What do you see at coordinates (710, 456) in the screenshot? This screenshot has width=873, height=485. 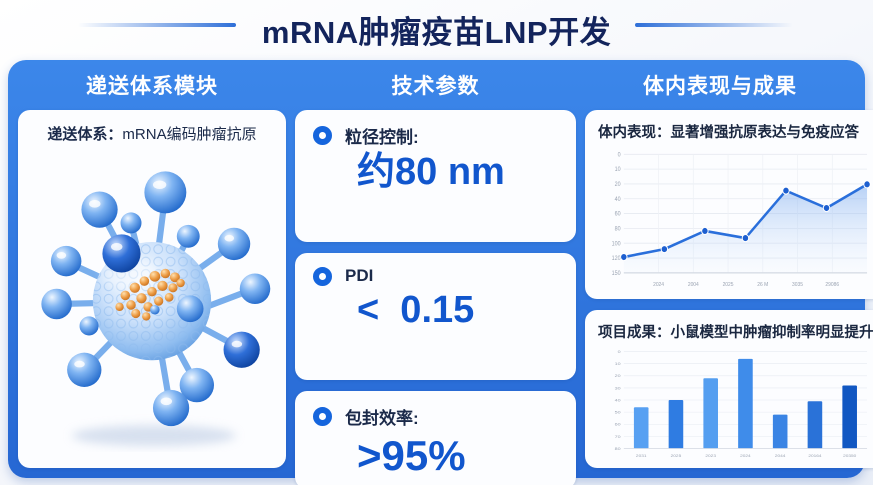 I see `svg-text: 2023` at bounding box center [710, 456].